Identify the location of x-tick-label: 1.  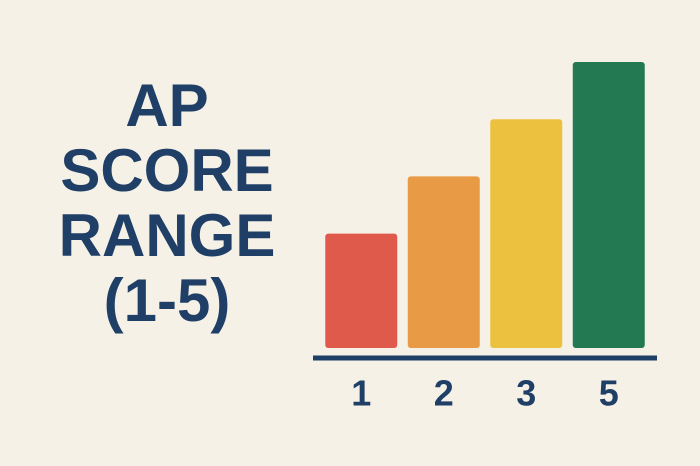
(361, 393).